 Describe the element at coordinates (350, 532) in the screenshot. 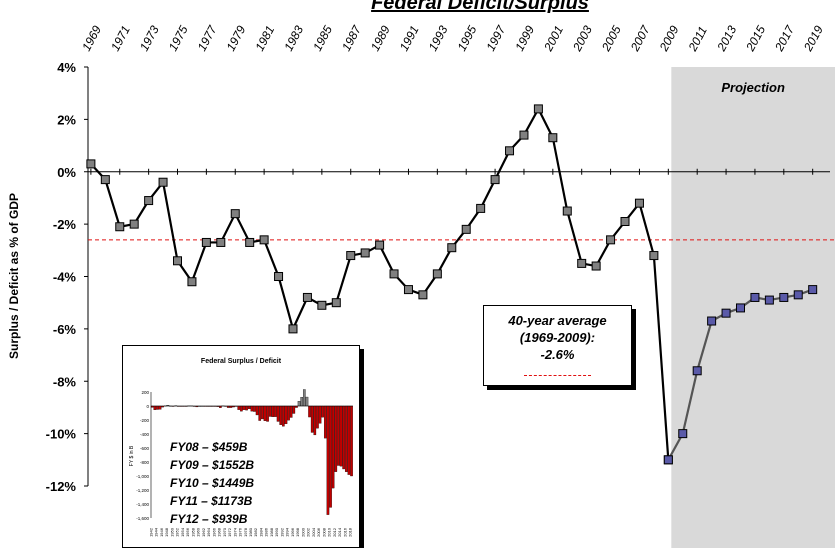

I see `inset-x-tick-label: 2018` at that location.